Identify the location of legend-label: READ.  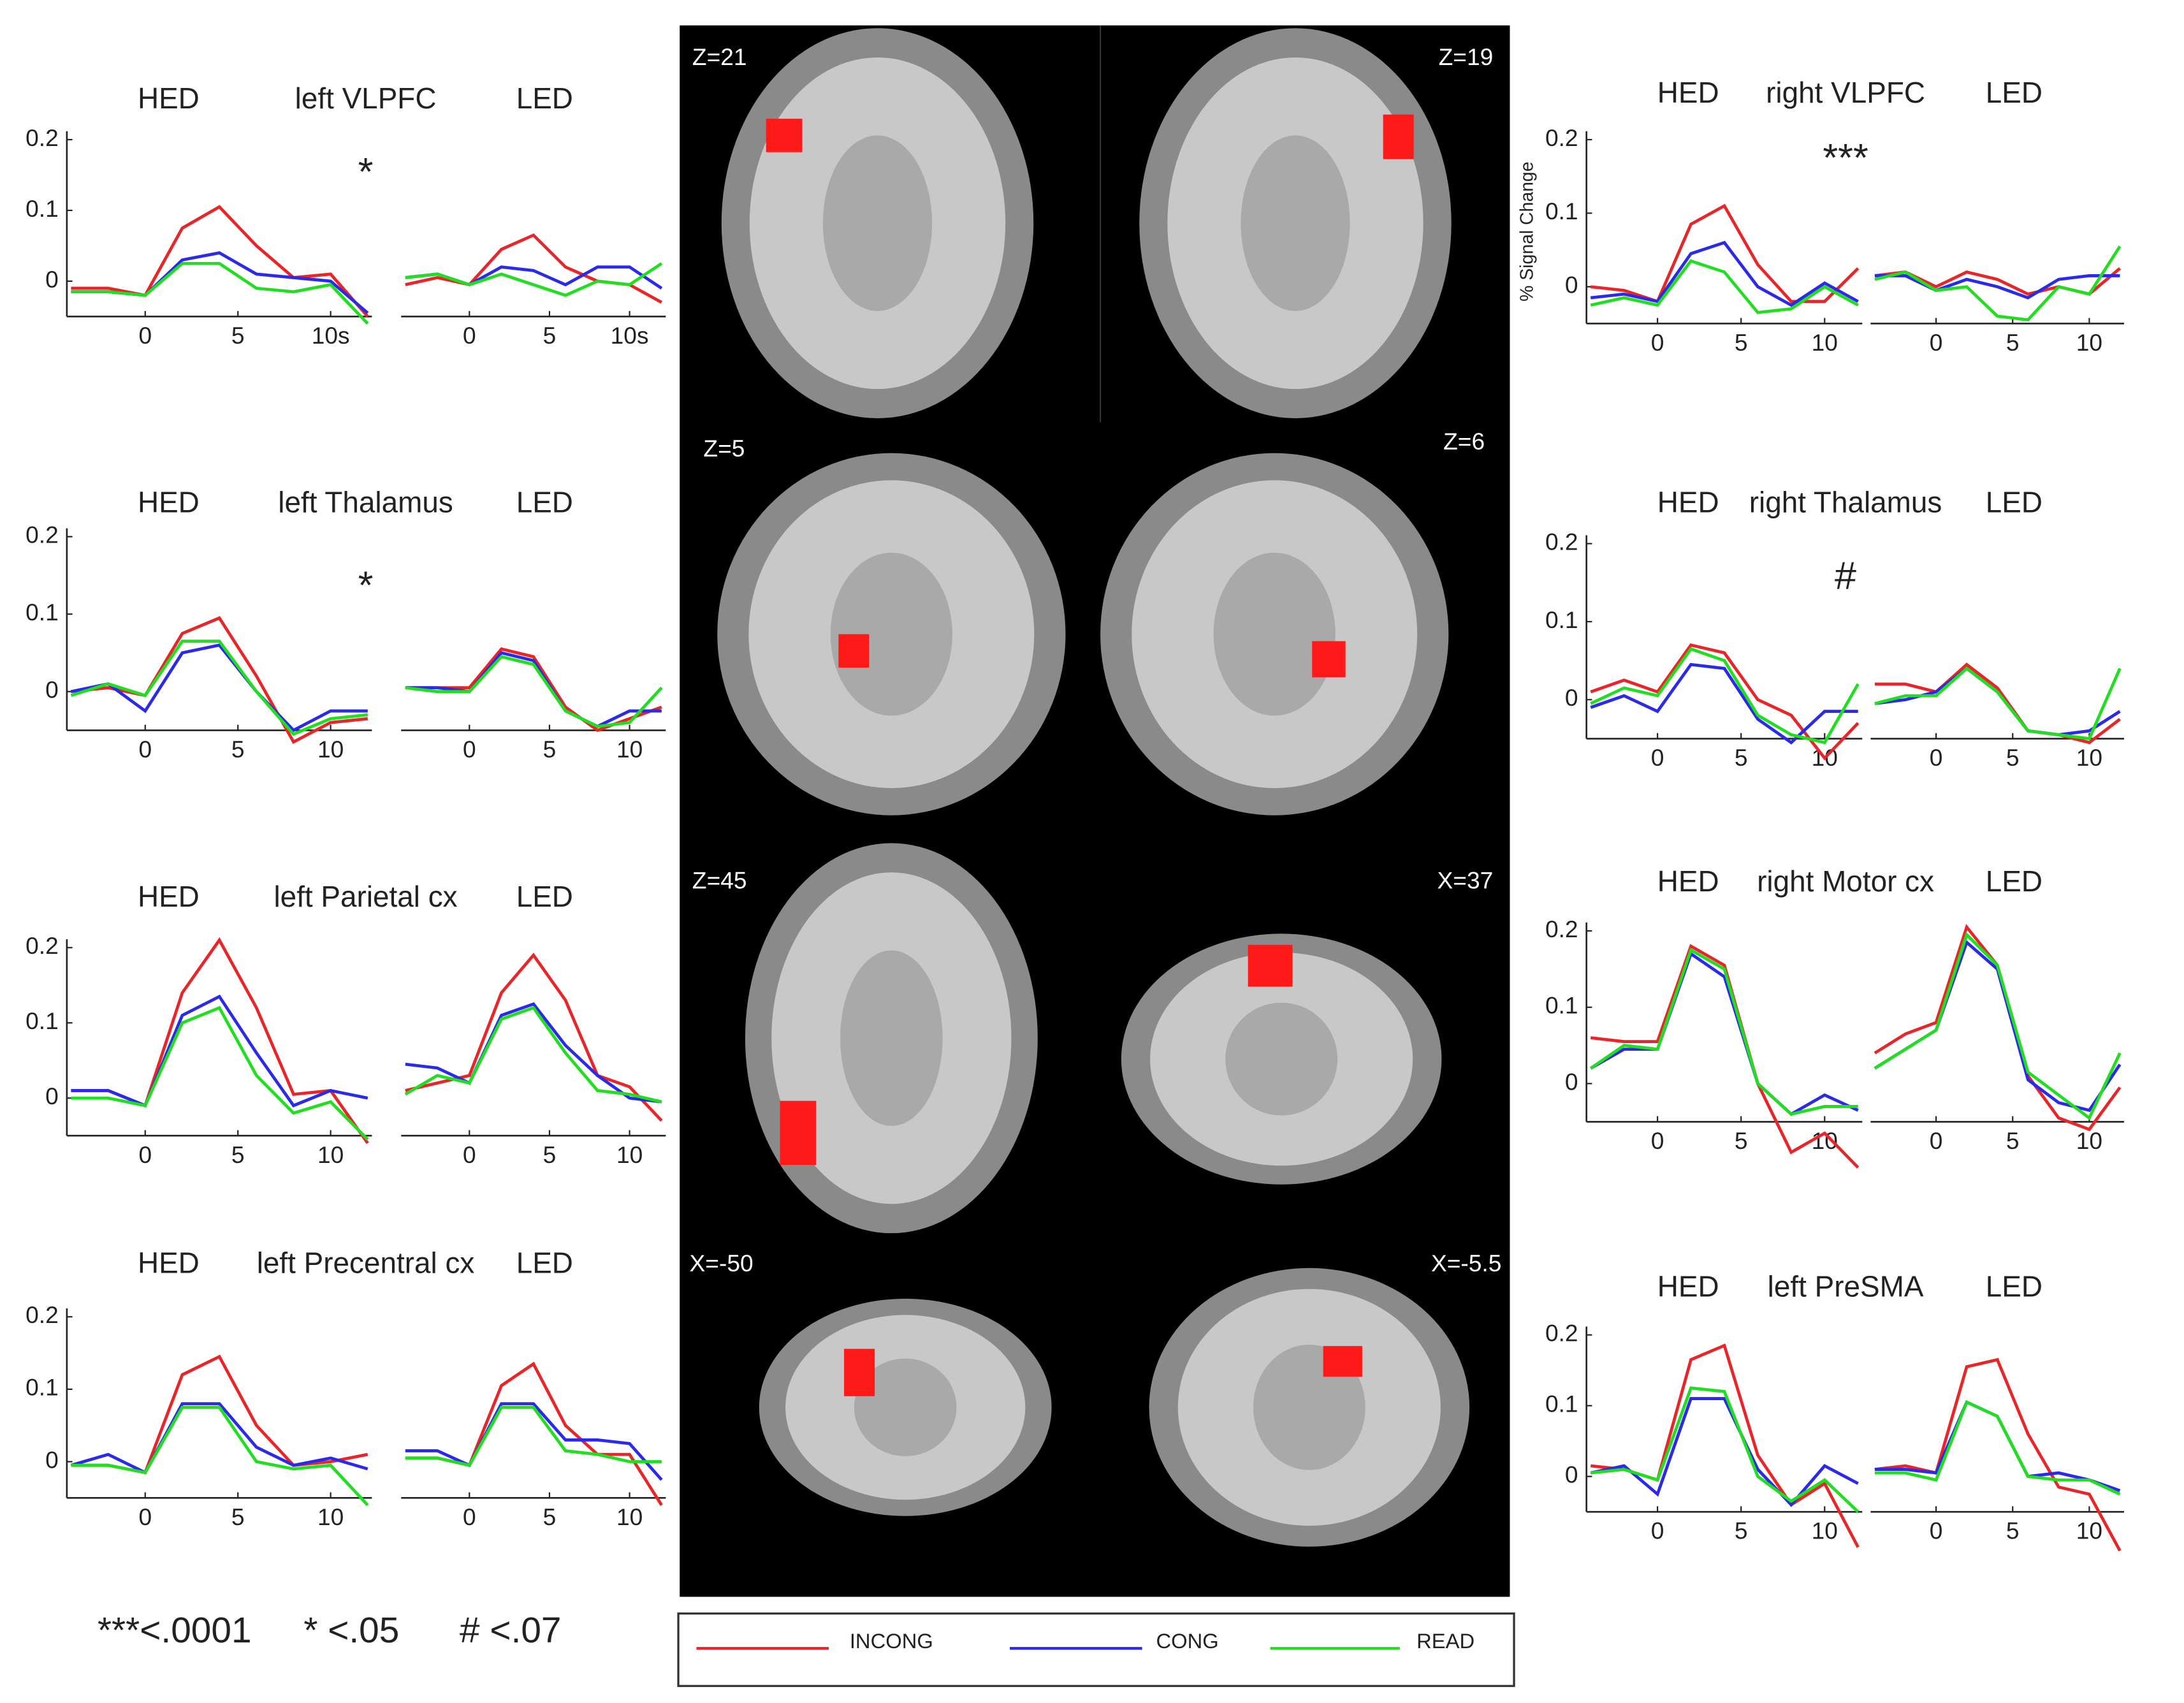
(1445, 1641).